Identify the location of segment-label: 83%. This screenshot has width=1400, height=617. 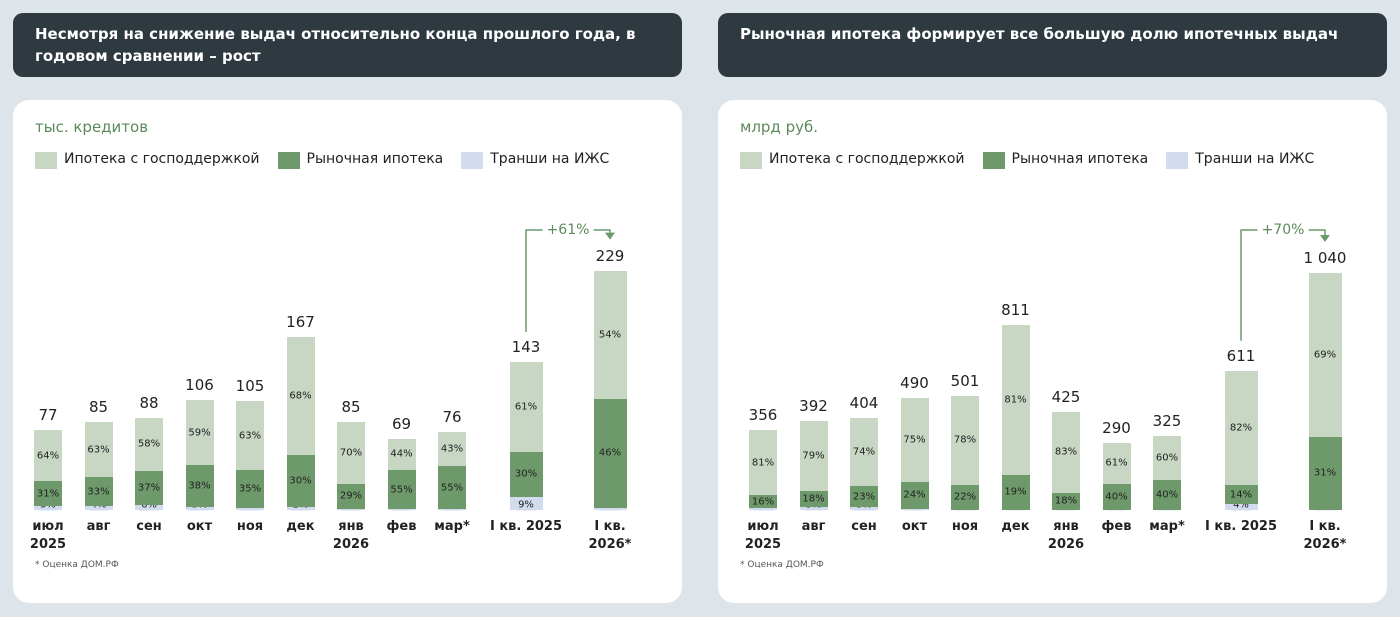
(1066, 452).